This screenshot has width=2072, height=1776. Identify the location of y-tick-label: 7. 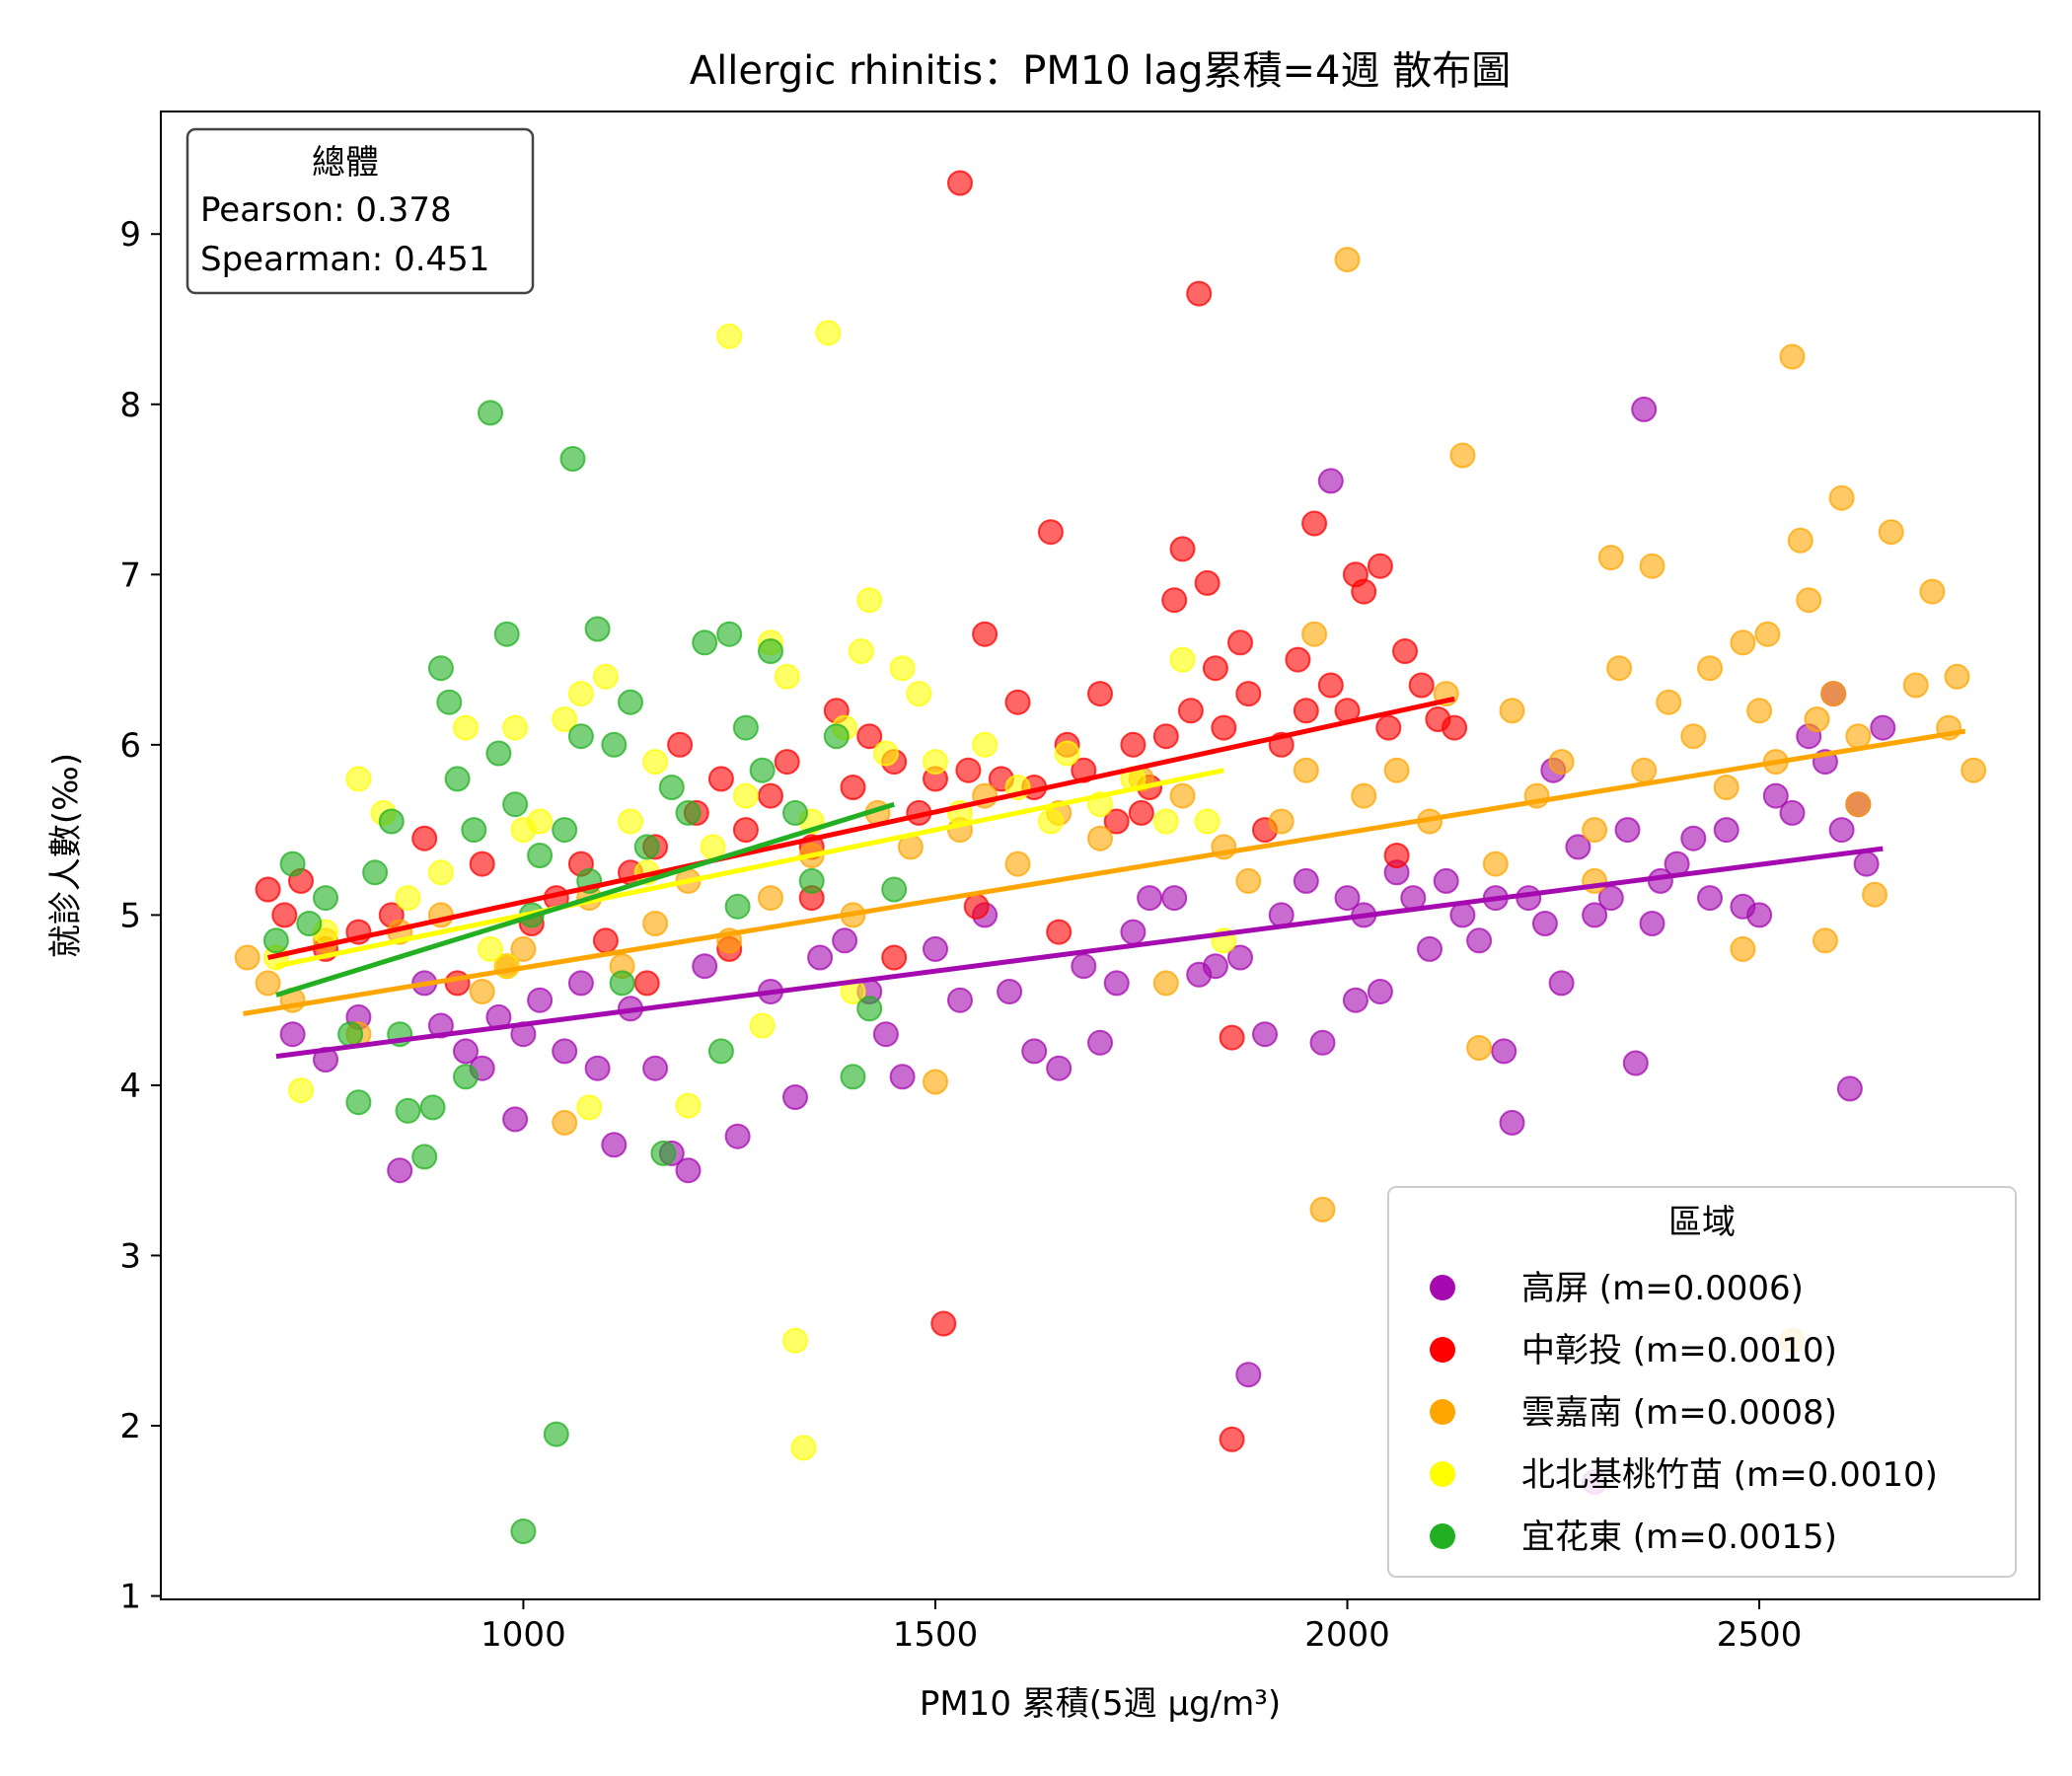
(130, 575).